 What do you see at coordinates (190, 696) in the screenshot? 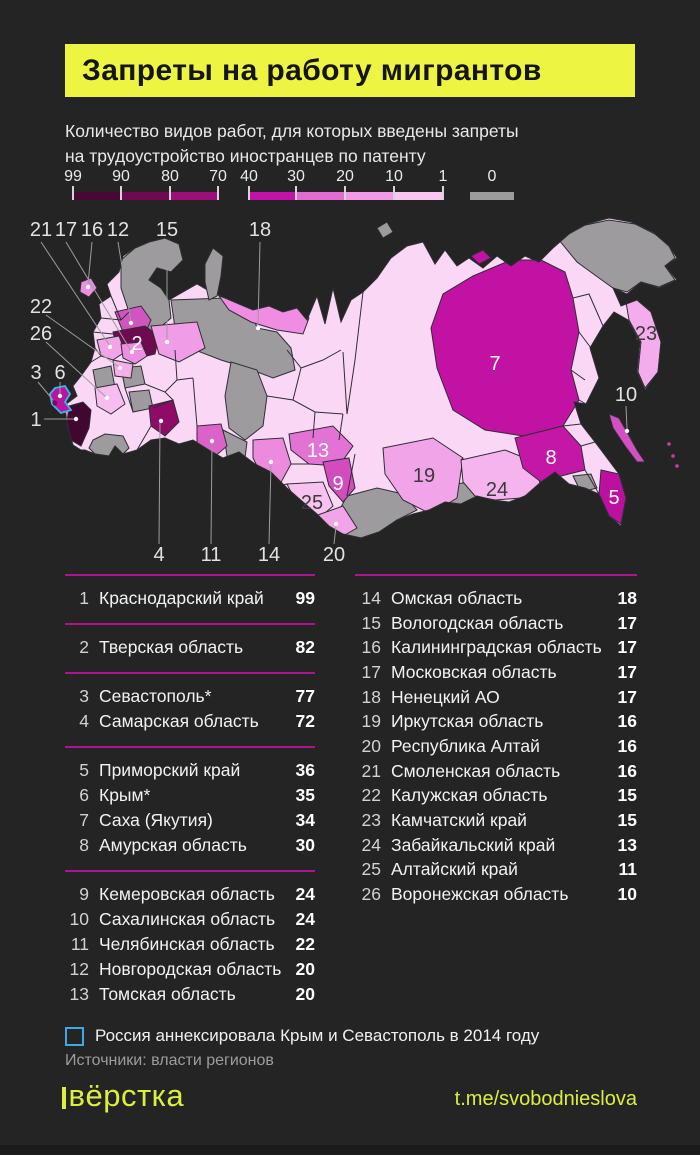
I see `region-row: 3 Севастополь* 77` at bounding box center [190, 696].